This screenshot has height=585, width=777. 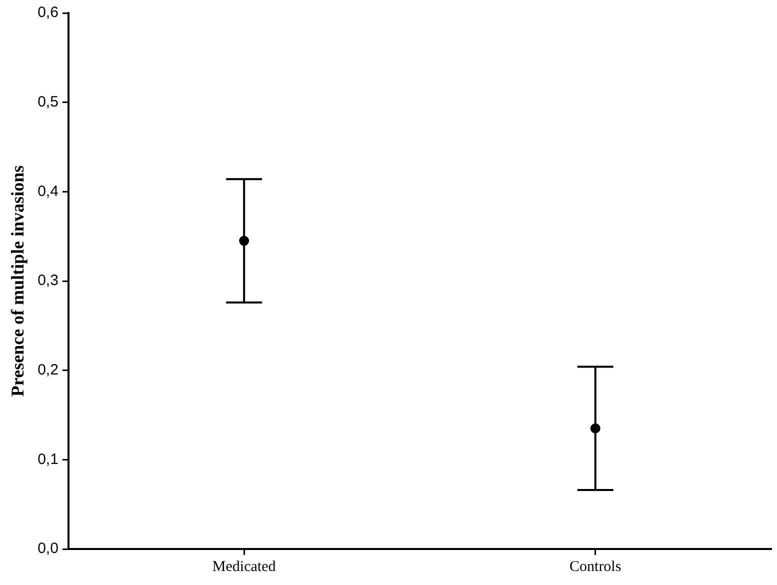 I want to click on y-tick-label: 0,2, so click(x=48, y=369).